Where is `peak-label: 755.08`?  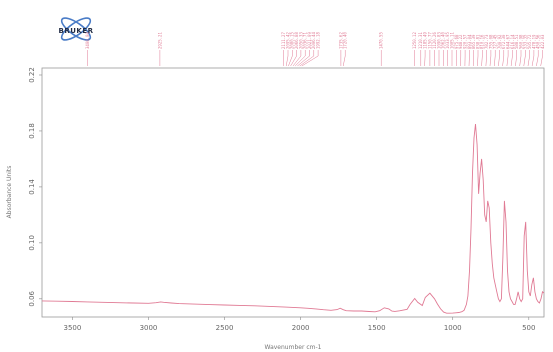
peak-label: 755.08 is located at coordinates (490, 41).